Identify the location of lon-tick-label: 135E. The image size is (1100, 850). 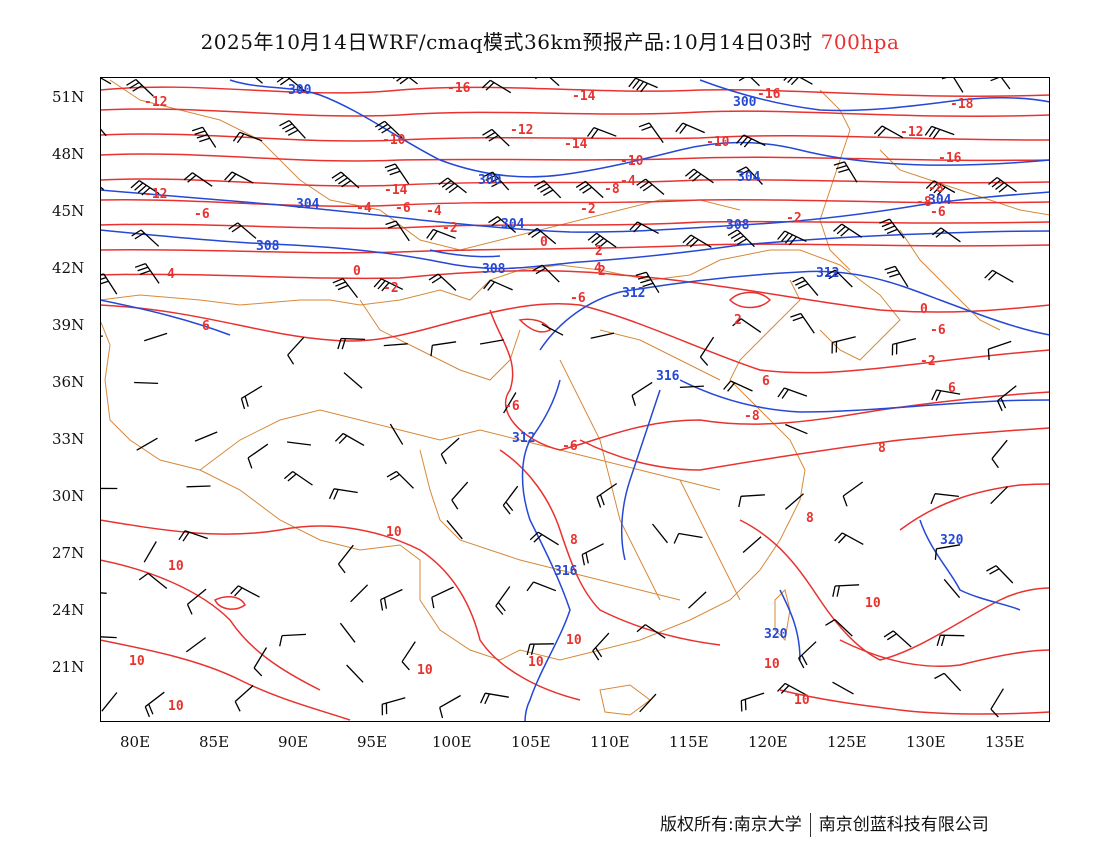
(1005, 742).